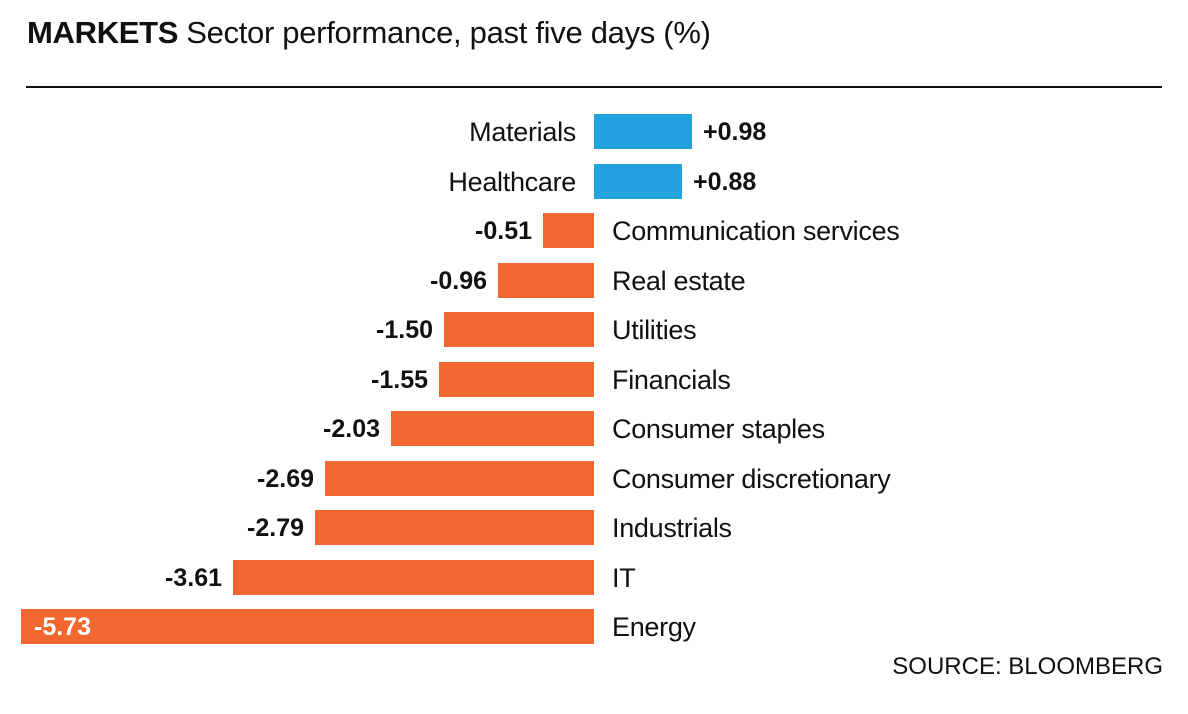  I want to click on bar-consumer-staples, so click(492, 428).